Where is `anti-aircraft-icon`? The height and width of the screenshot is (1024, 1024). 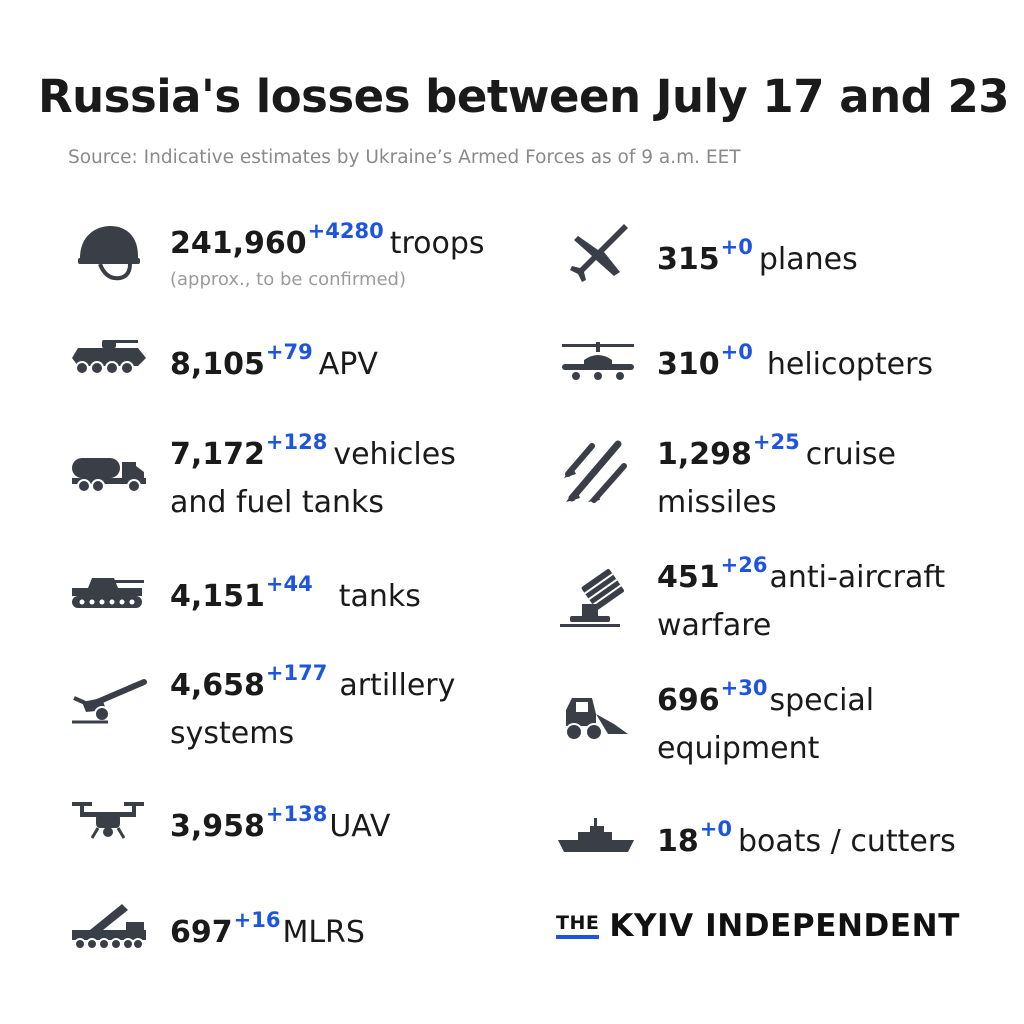 anti-aircraft-icon is located at coordinates (598, 600).